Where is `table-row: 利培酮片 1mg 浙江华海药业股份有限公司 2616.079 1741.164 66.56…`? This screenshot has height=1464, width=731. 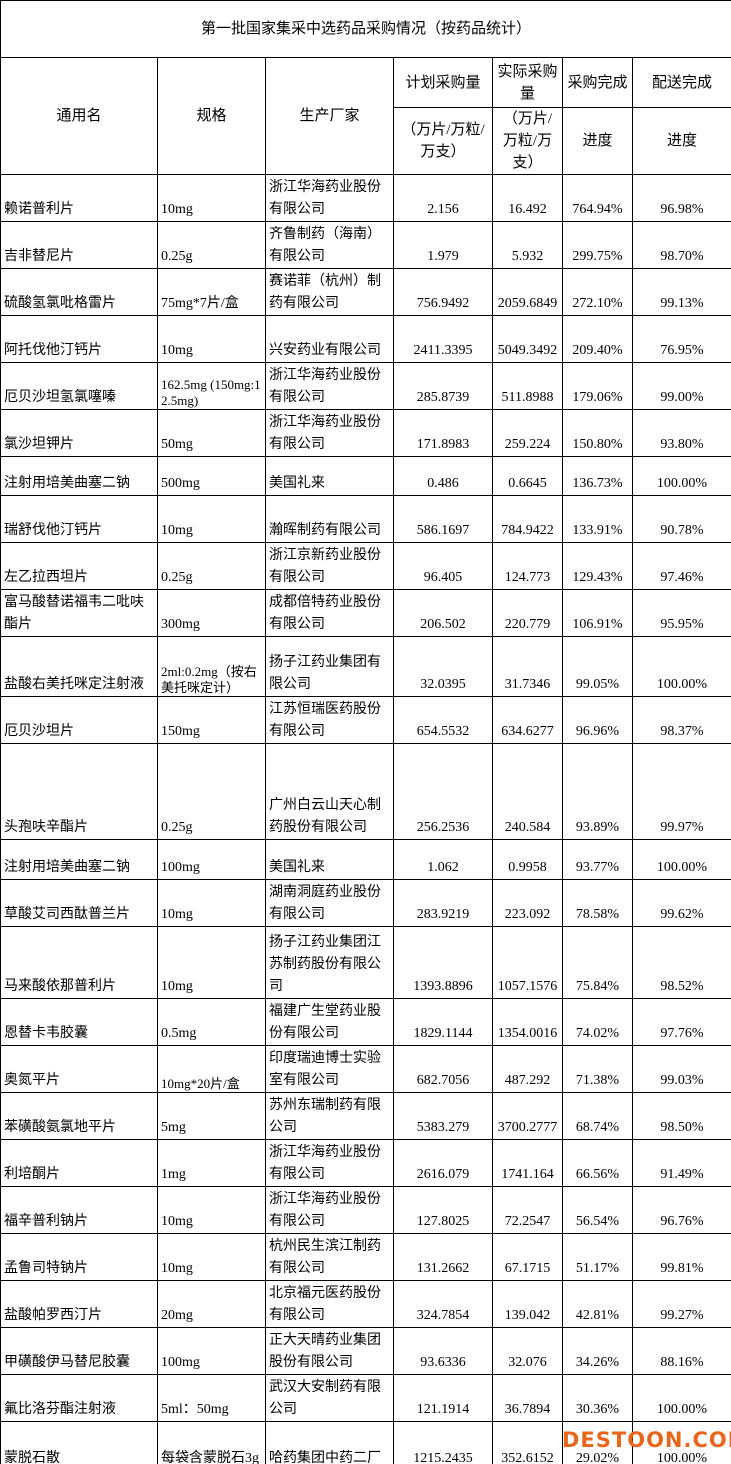 table-row: 利培酮片 1mg 浙江华海药业股份有限公司 2616.079 1741.164 66.56… is located at coordinates (365, 1163).